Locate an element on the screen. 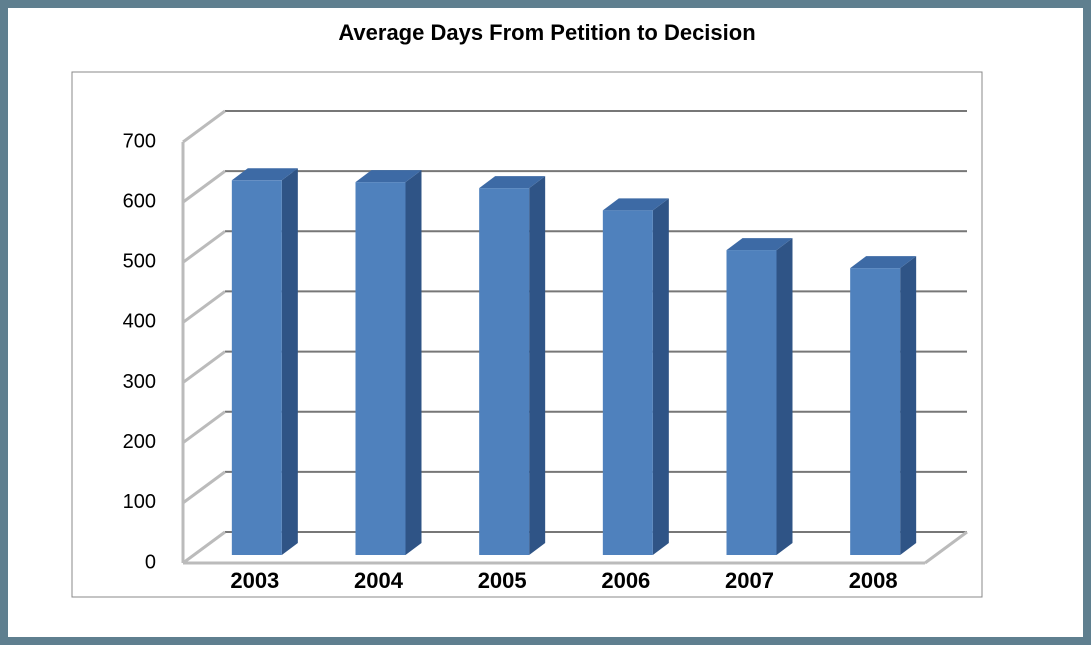 This screenshot has height=645, width=1091. y-tick-label: 400 is located at coordinates (139, 322).